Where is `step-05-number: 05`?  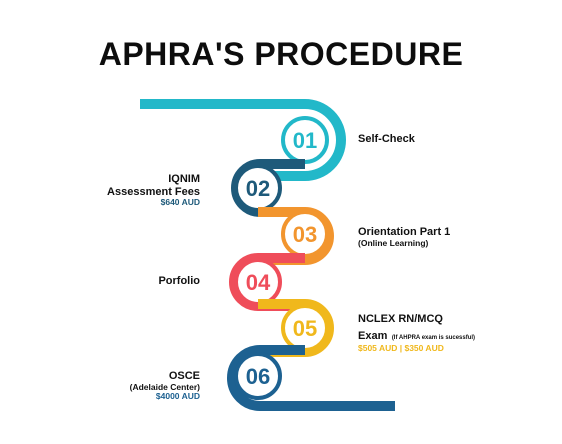
step-05-number: 05 is located at coordinates (305, 328).